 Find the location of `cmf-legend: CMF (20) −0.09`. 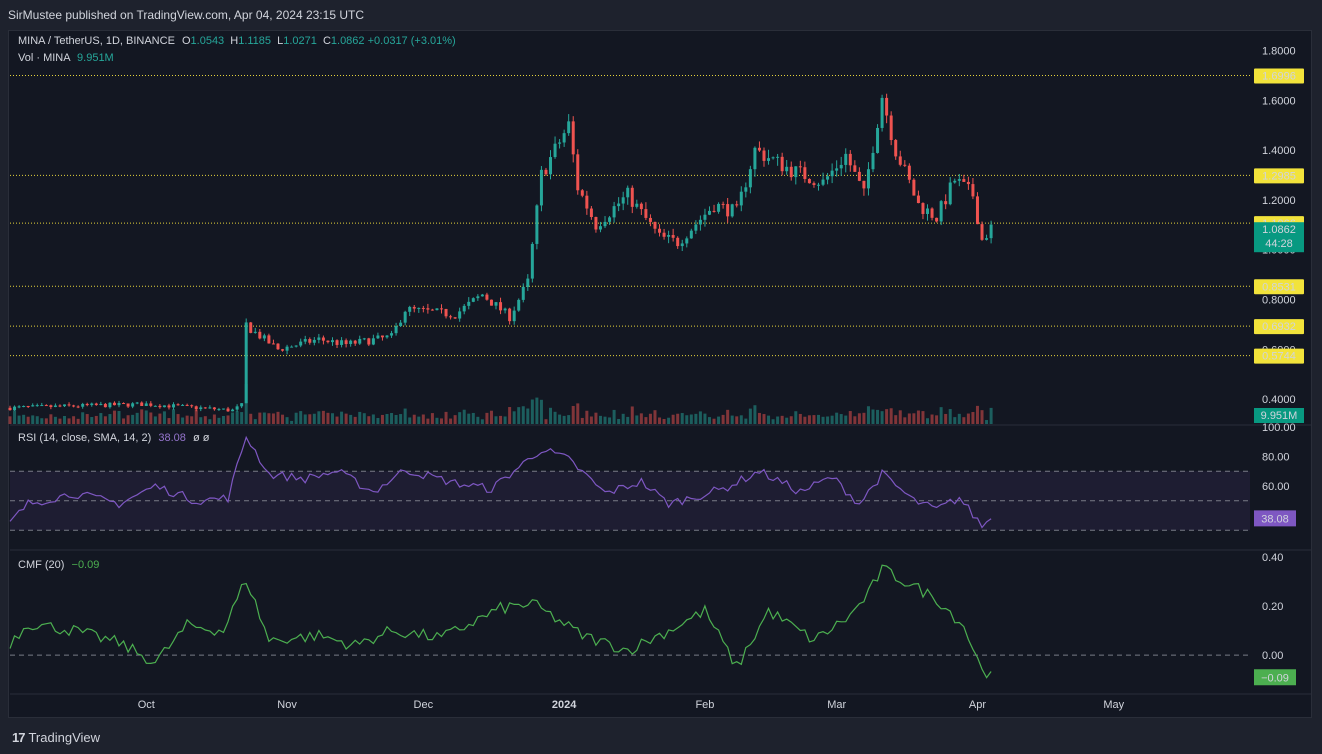

cmf-legend: CMF (20) −0.09 is located at coordinates (58, 565).